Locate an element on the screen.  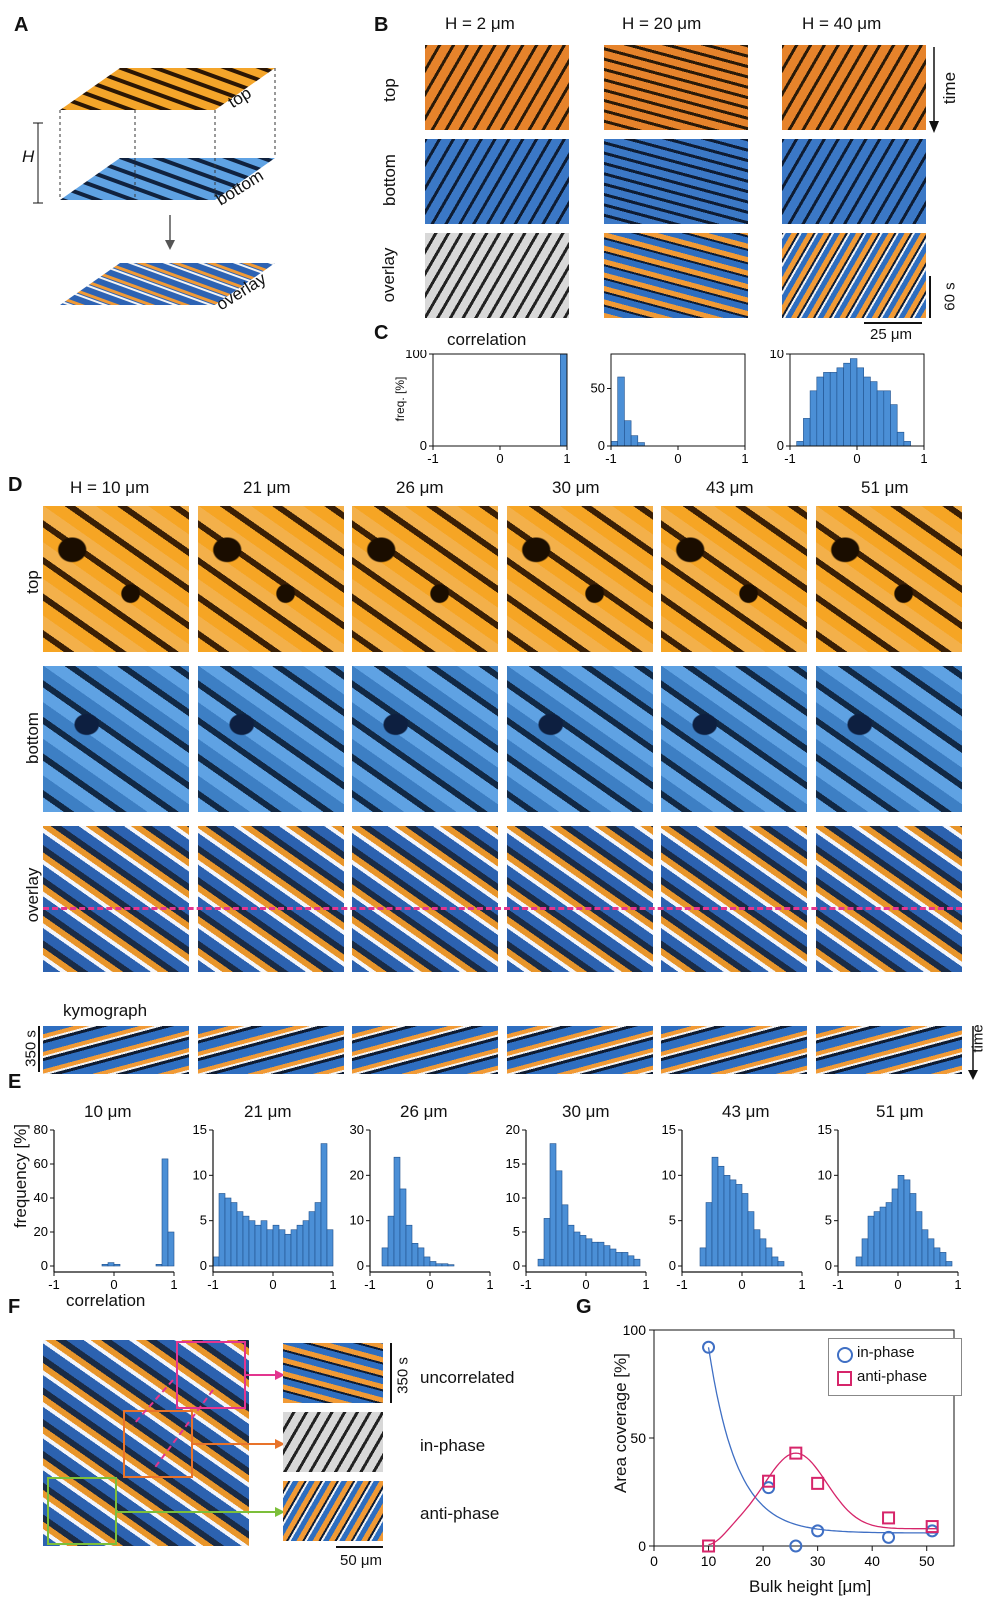
d-row-label-bottom: bottom is located at coordinates (32, 738).